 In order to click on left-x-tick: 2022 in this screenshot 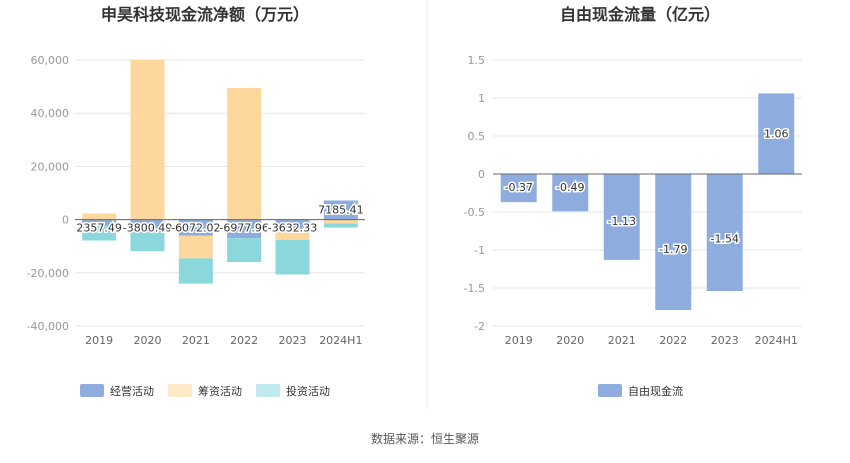, I will do `click(244, 340)`.